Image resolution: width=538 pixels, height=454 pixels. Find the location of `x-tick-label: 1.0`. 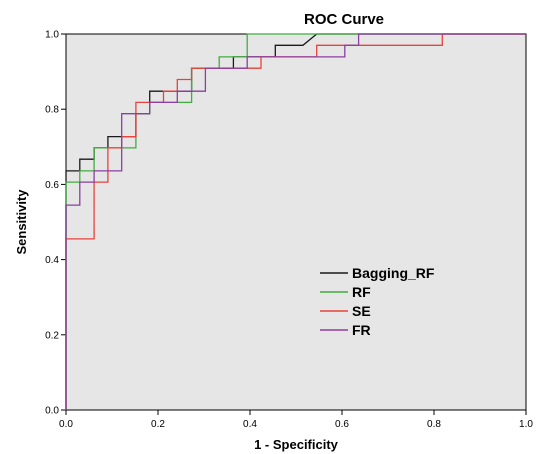

x-tick-label: 1.0 is located at coordinates (526, 424).